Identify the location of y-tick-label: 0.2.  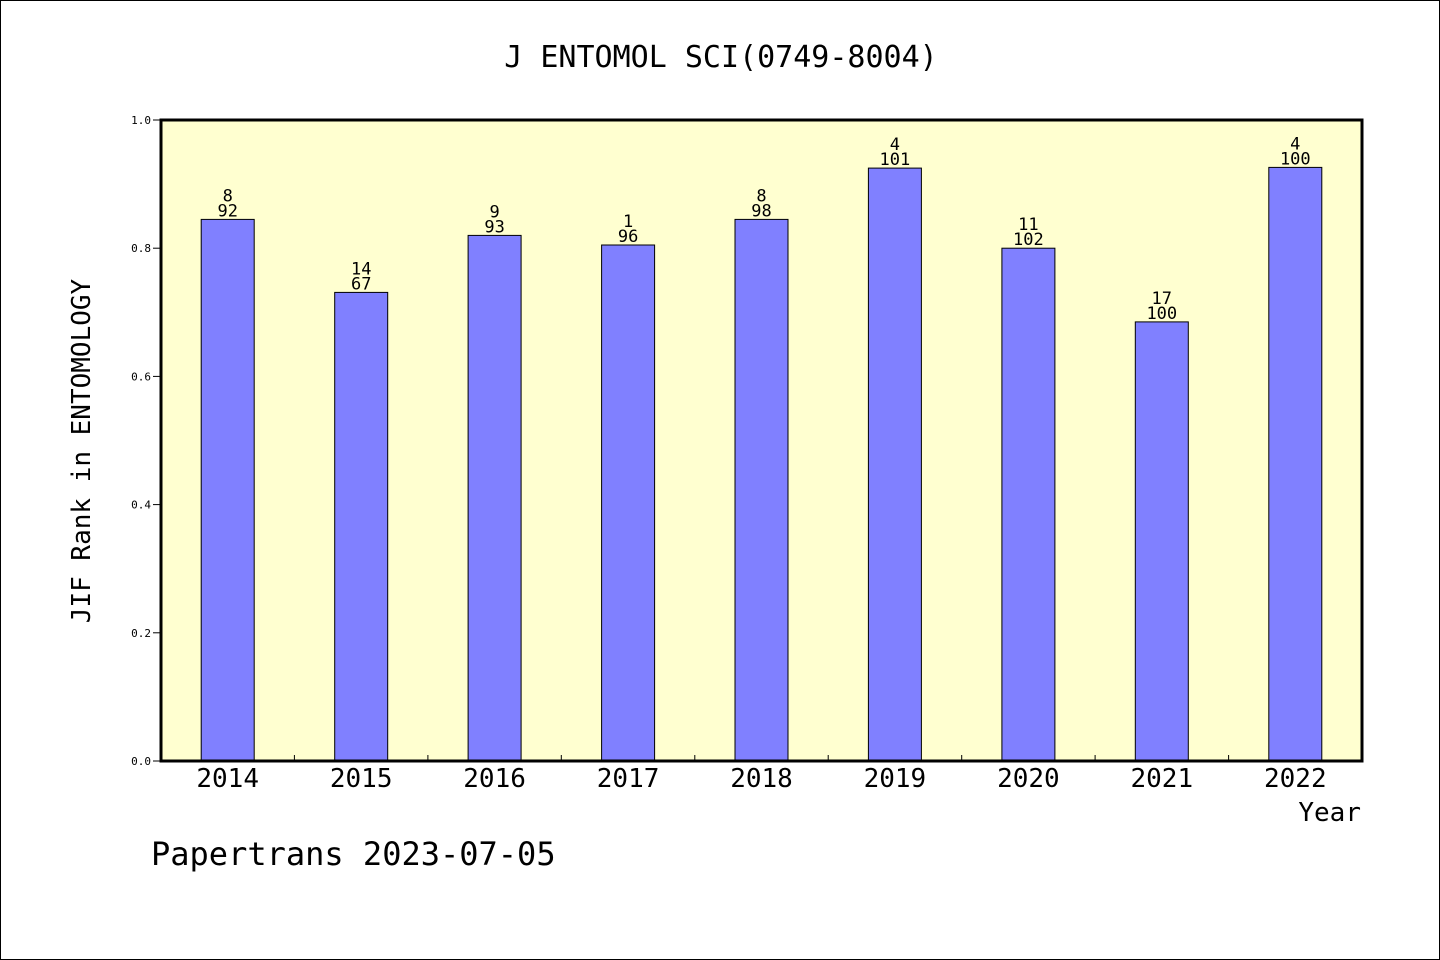
(141, 633).